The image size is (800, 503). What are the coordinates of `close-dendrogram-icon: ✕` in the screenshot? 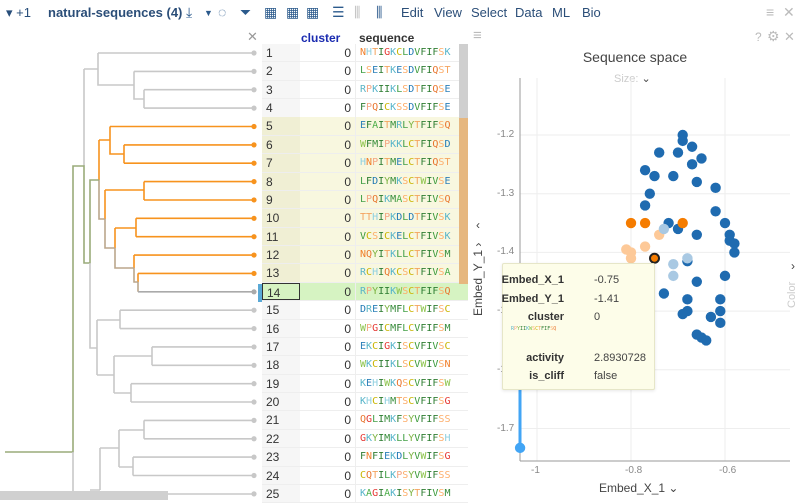 It's located at (252, 36).